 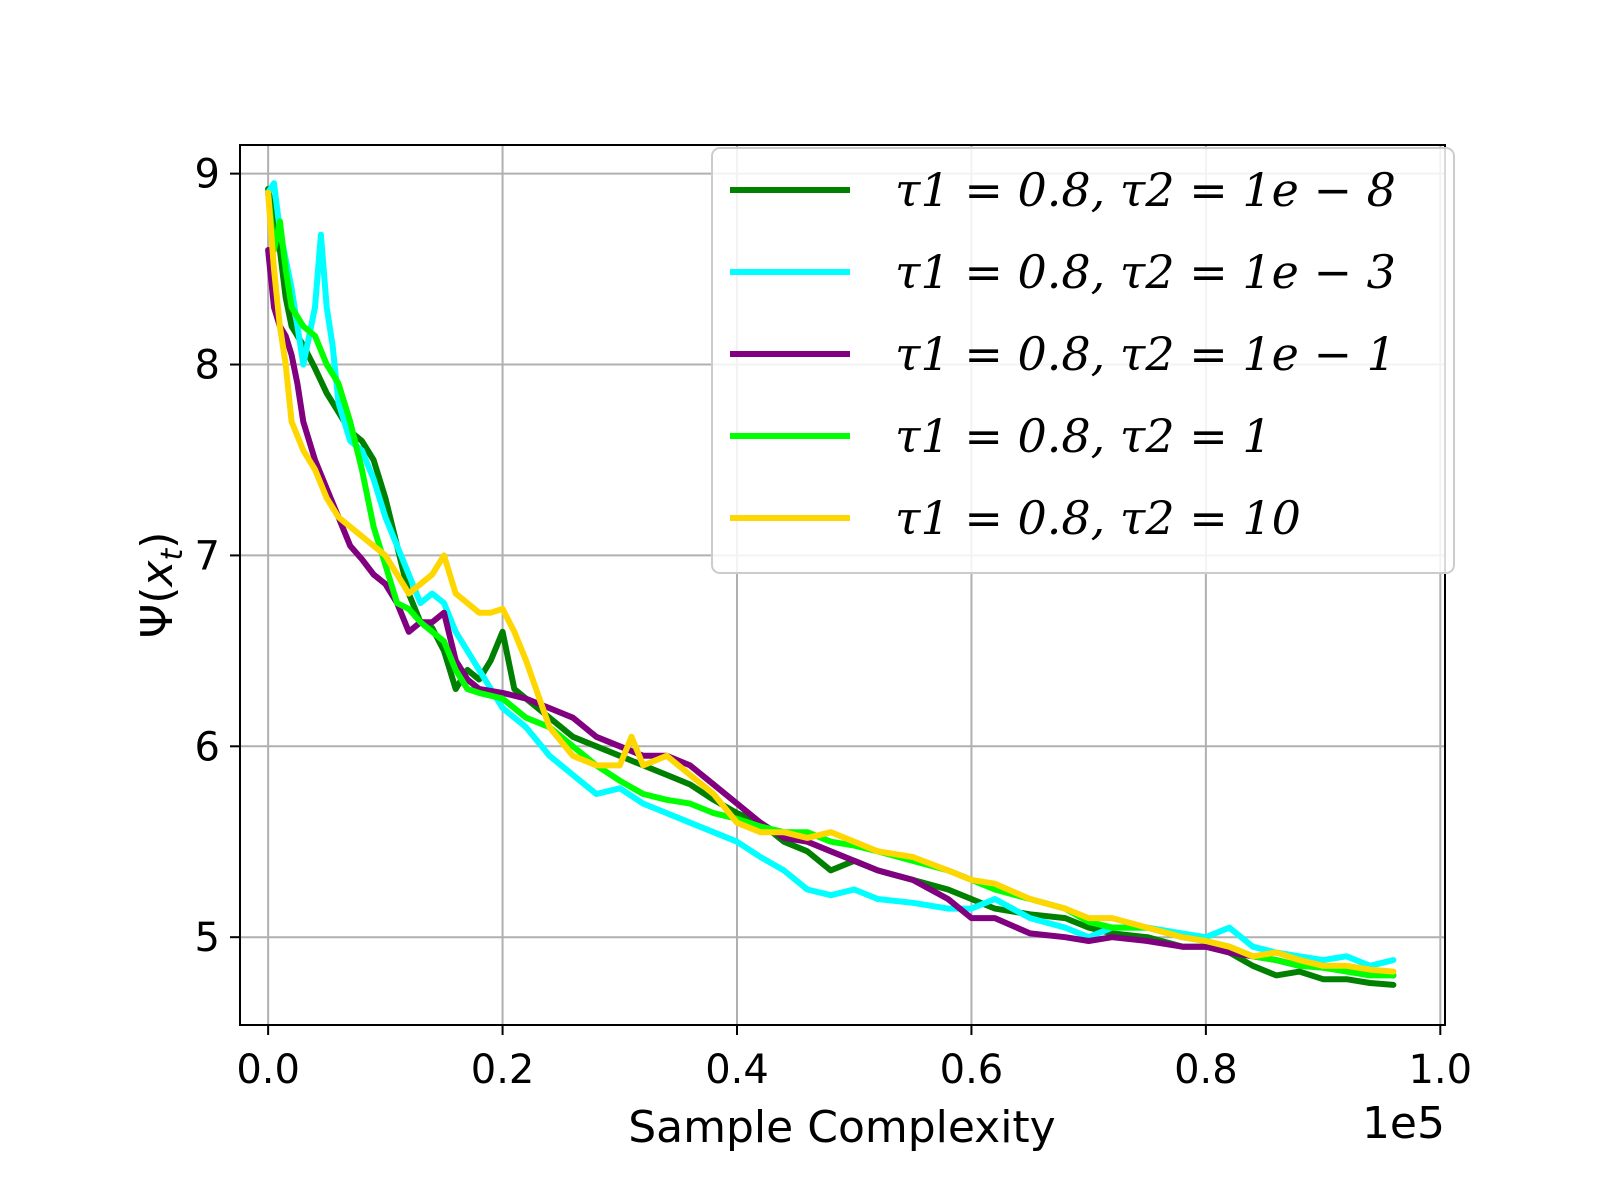 I want to click on y-tick-label: 6, so click(x=207, y=747).